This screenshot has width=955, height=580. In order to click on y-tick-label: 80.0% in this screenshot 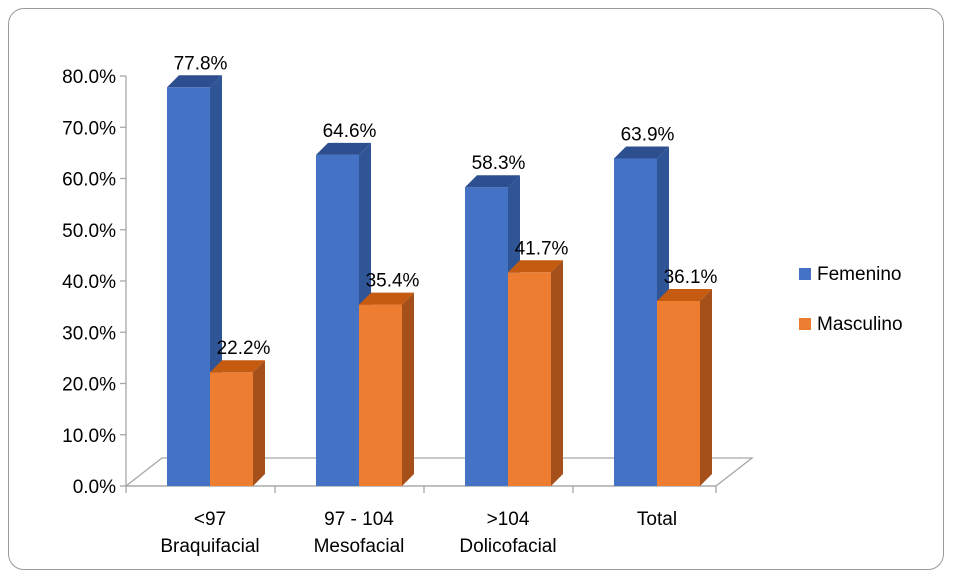, I will do `click(89, 77)`.